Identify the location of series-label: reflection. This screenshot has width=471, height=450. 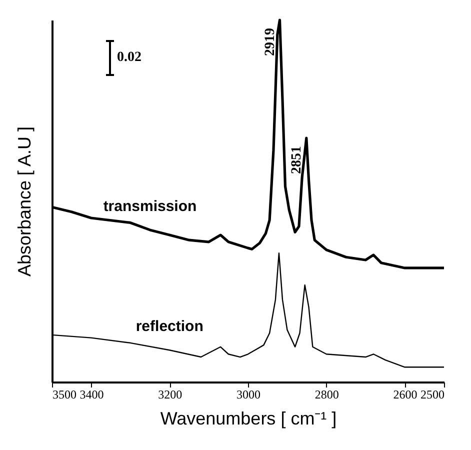
(170, 327).